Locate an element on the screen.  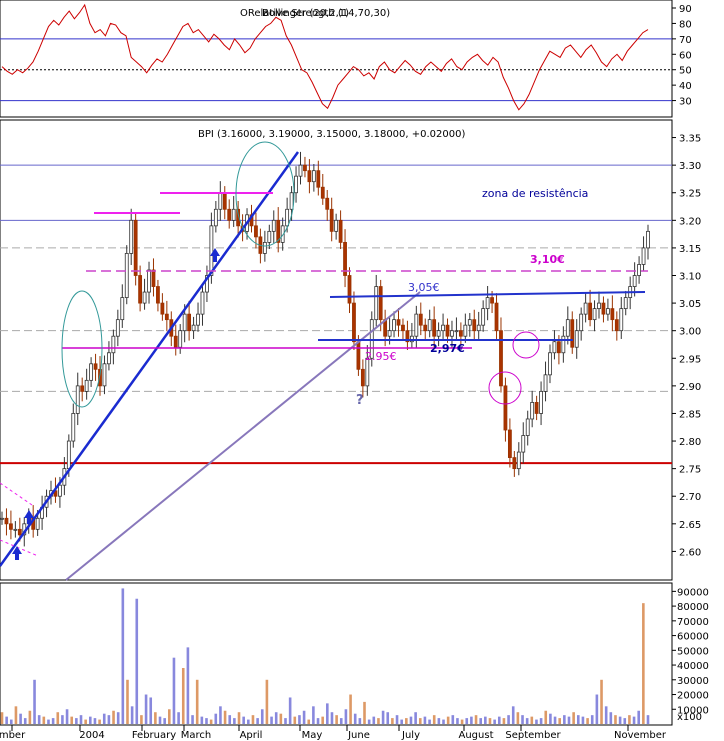
indicator-panel is located at coordinates (336, 59).